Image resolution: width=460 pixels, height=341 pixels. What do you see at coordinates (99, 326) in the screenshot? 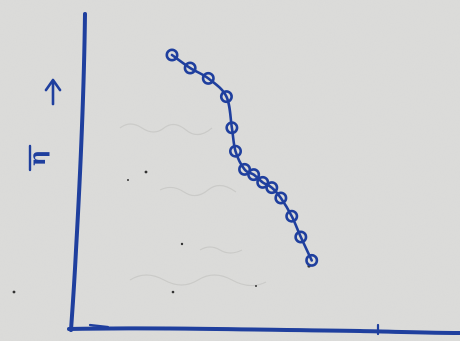
I see `x-axis-origin-stub` at bounding box center [99, 326].